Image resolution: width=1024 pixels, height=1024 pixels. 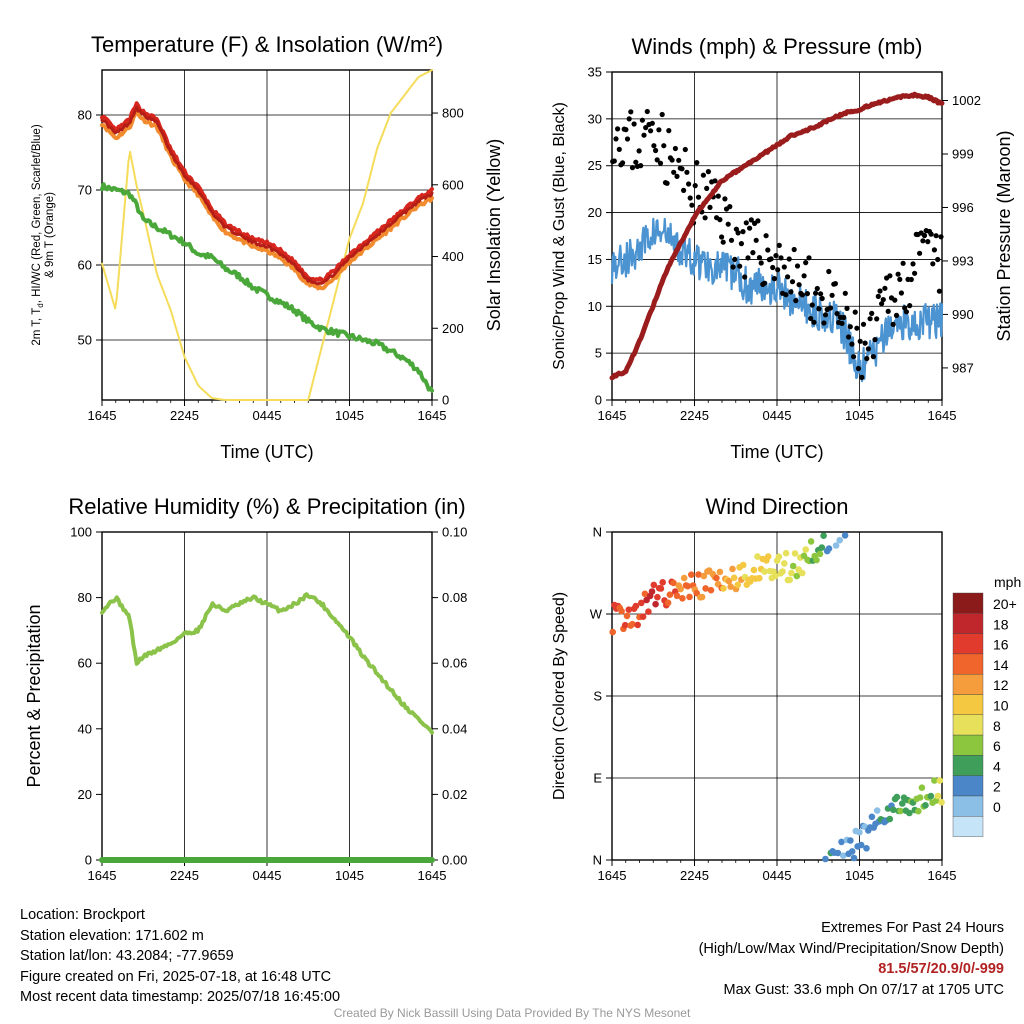 What do you see at coordinates (453, 328) in the screenshot?
I see `y2-tick-label: 200` at bounding box center [453, 328].